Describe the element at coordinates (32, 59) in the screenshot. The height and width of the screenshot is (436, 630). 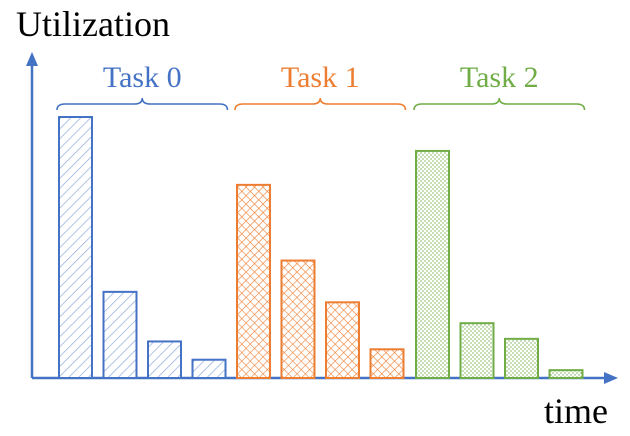
I see `y-axis-arrowhead` at that location.